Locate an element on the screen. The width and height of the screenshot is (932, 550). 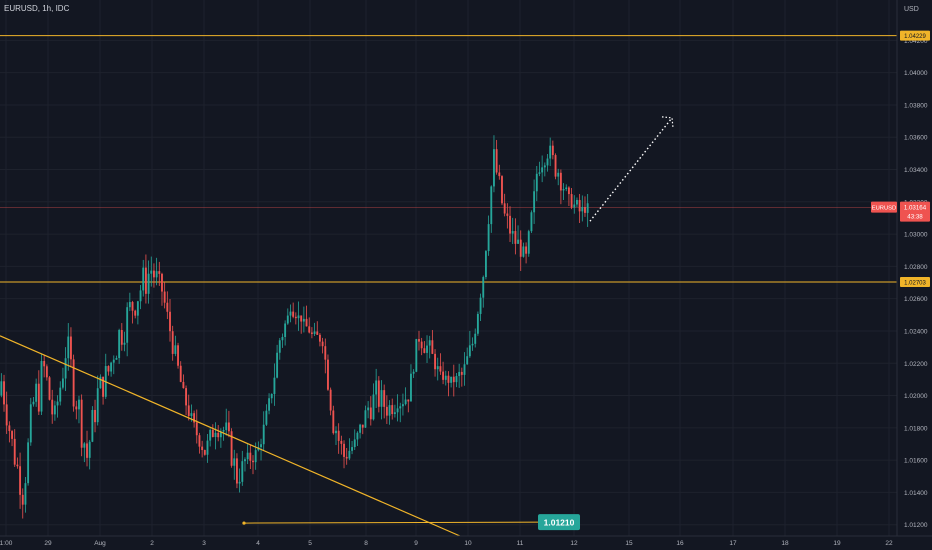
x-tick-label: 15 is located at coordinates (629, 543).